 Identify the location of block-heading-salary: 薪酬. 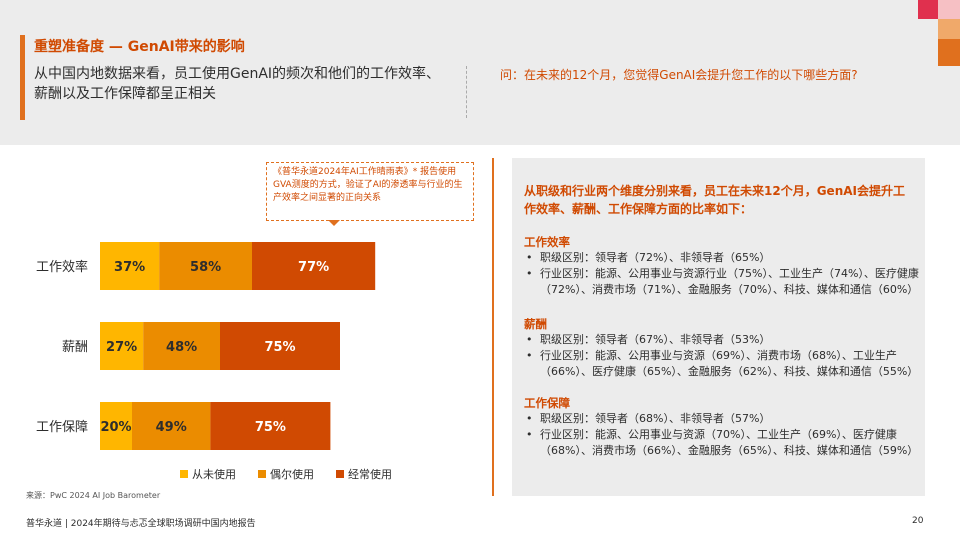
(535, 324).